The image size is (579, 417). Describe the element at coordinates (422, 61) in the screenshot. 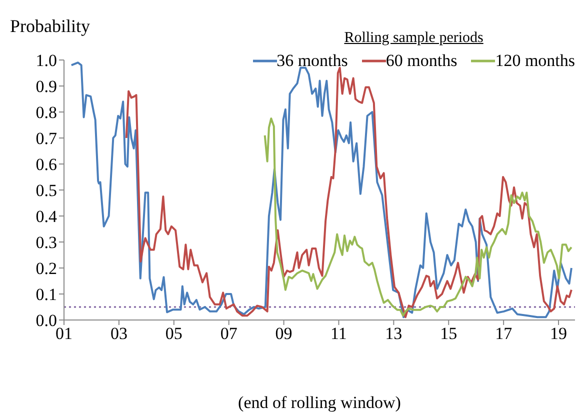

I see `legend-label: 60 months` at that location.